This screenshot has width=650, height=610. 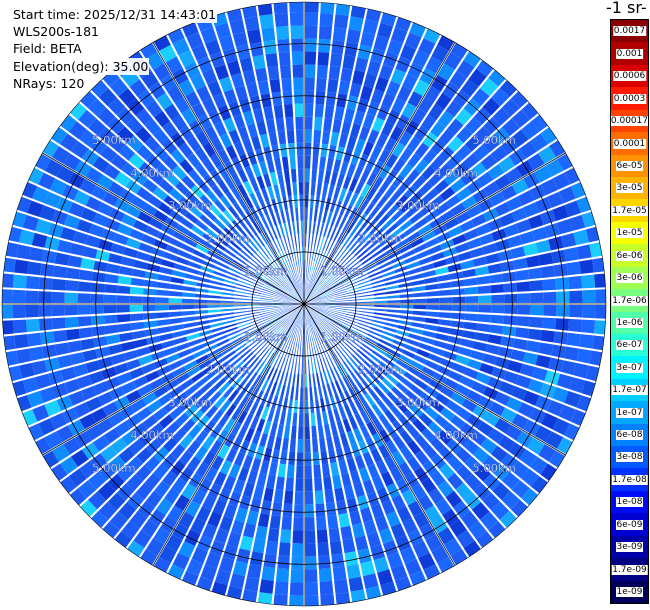 What do you see at coordinates (434, 228) in the screenshot?
I see `azimuth-gridline` at bounding box center [434, 228].